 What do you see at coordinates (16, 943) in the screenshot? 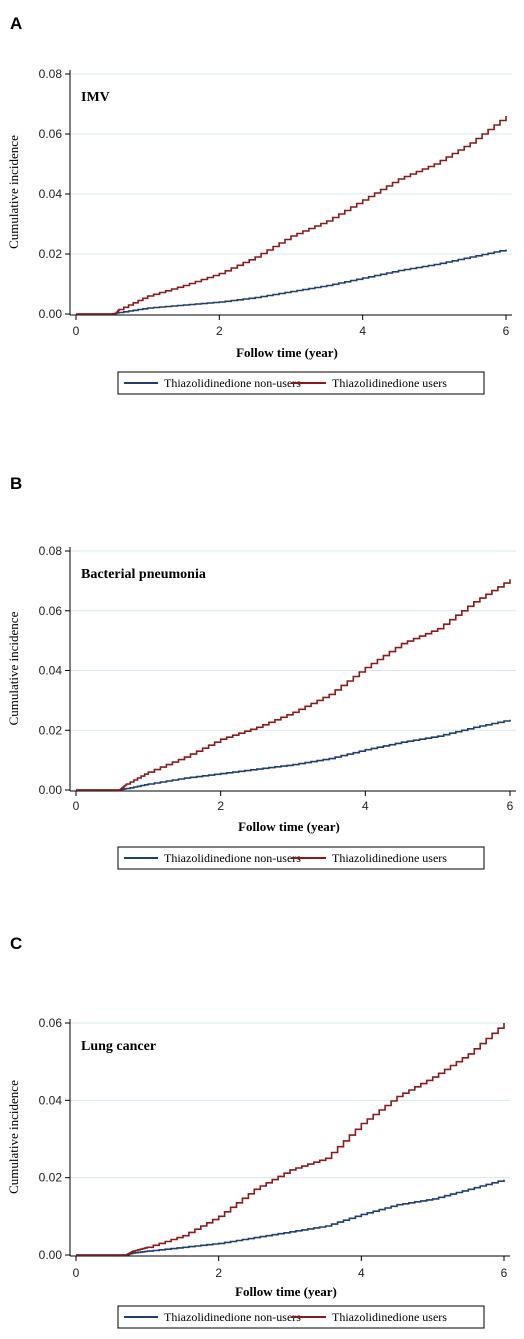
I see `panel-label: C` at bounding box center [16, 943].